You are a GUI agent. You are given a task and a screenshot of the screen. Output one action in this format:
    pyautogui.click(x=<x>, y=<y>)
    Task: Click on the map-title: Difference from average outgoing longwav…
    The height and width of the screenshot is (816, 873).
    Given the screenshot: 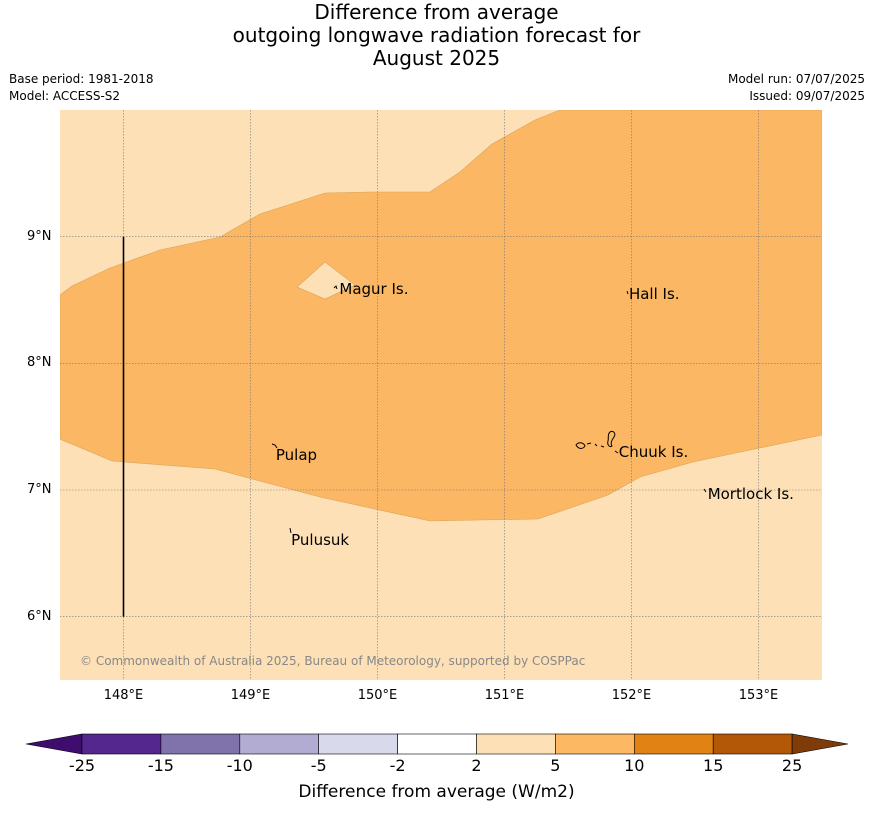 What is the action you would take?
    pyautogui.click(x=436, y=35)
    